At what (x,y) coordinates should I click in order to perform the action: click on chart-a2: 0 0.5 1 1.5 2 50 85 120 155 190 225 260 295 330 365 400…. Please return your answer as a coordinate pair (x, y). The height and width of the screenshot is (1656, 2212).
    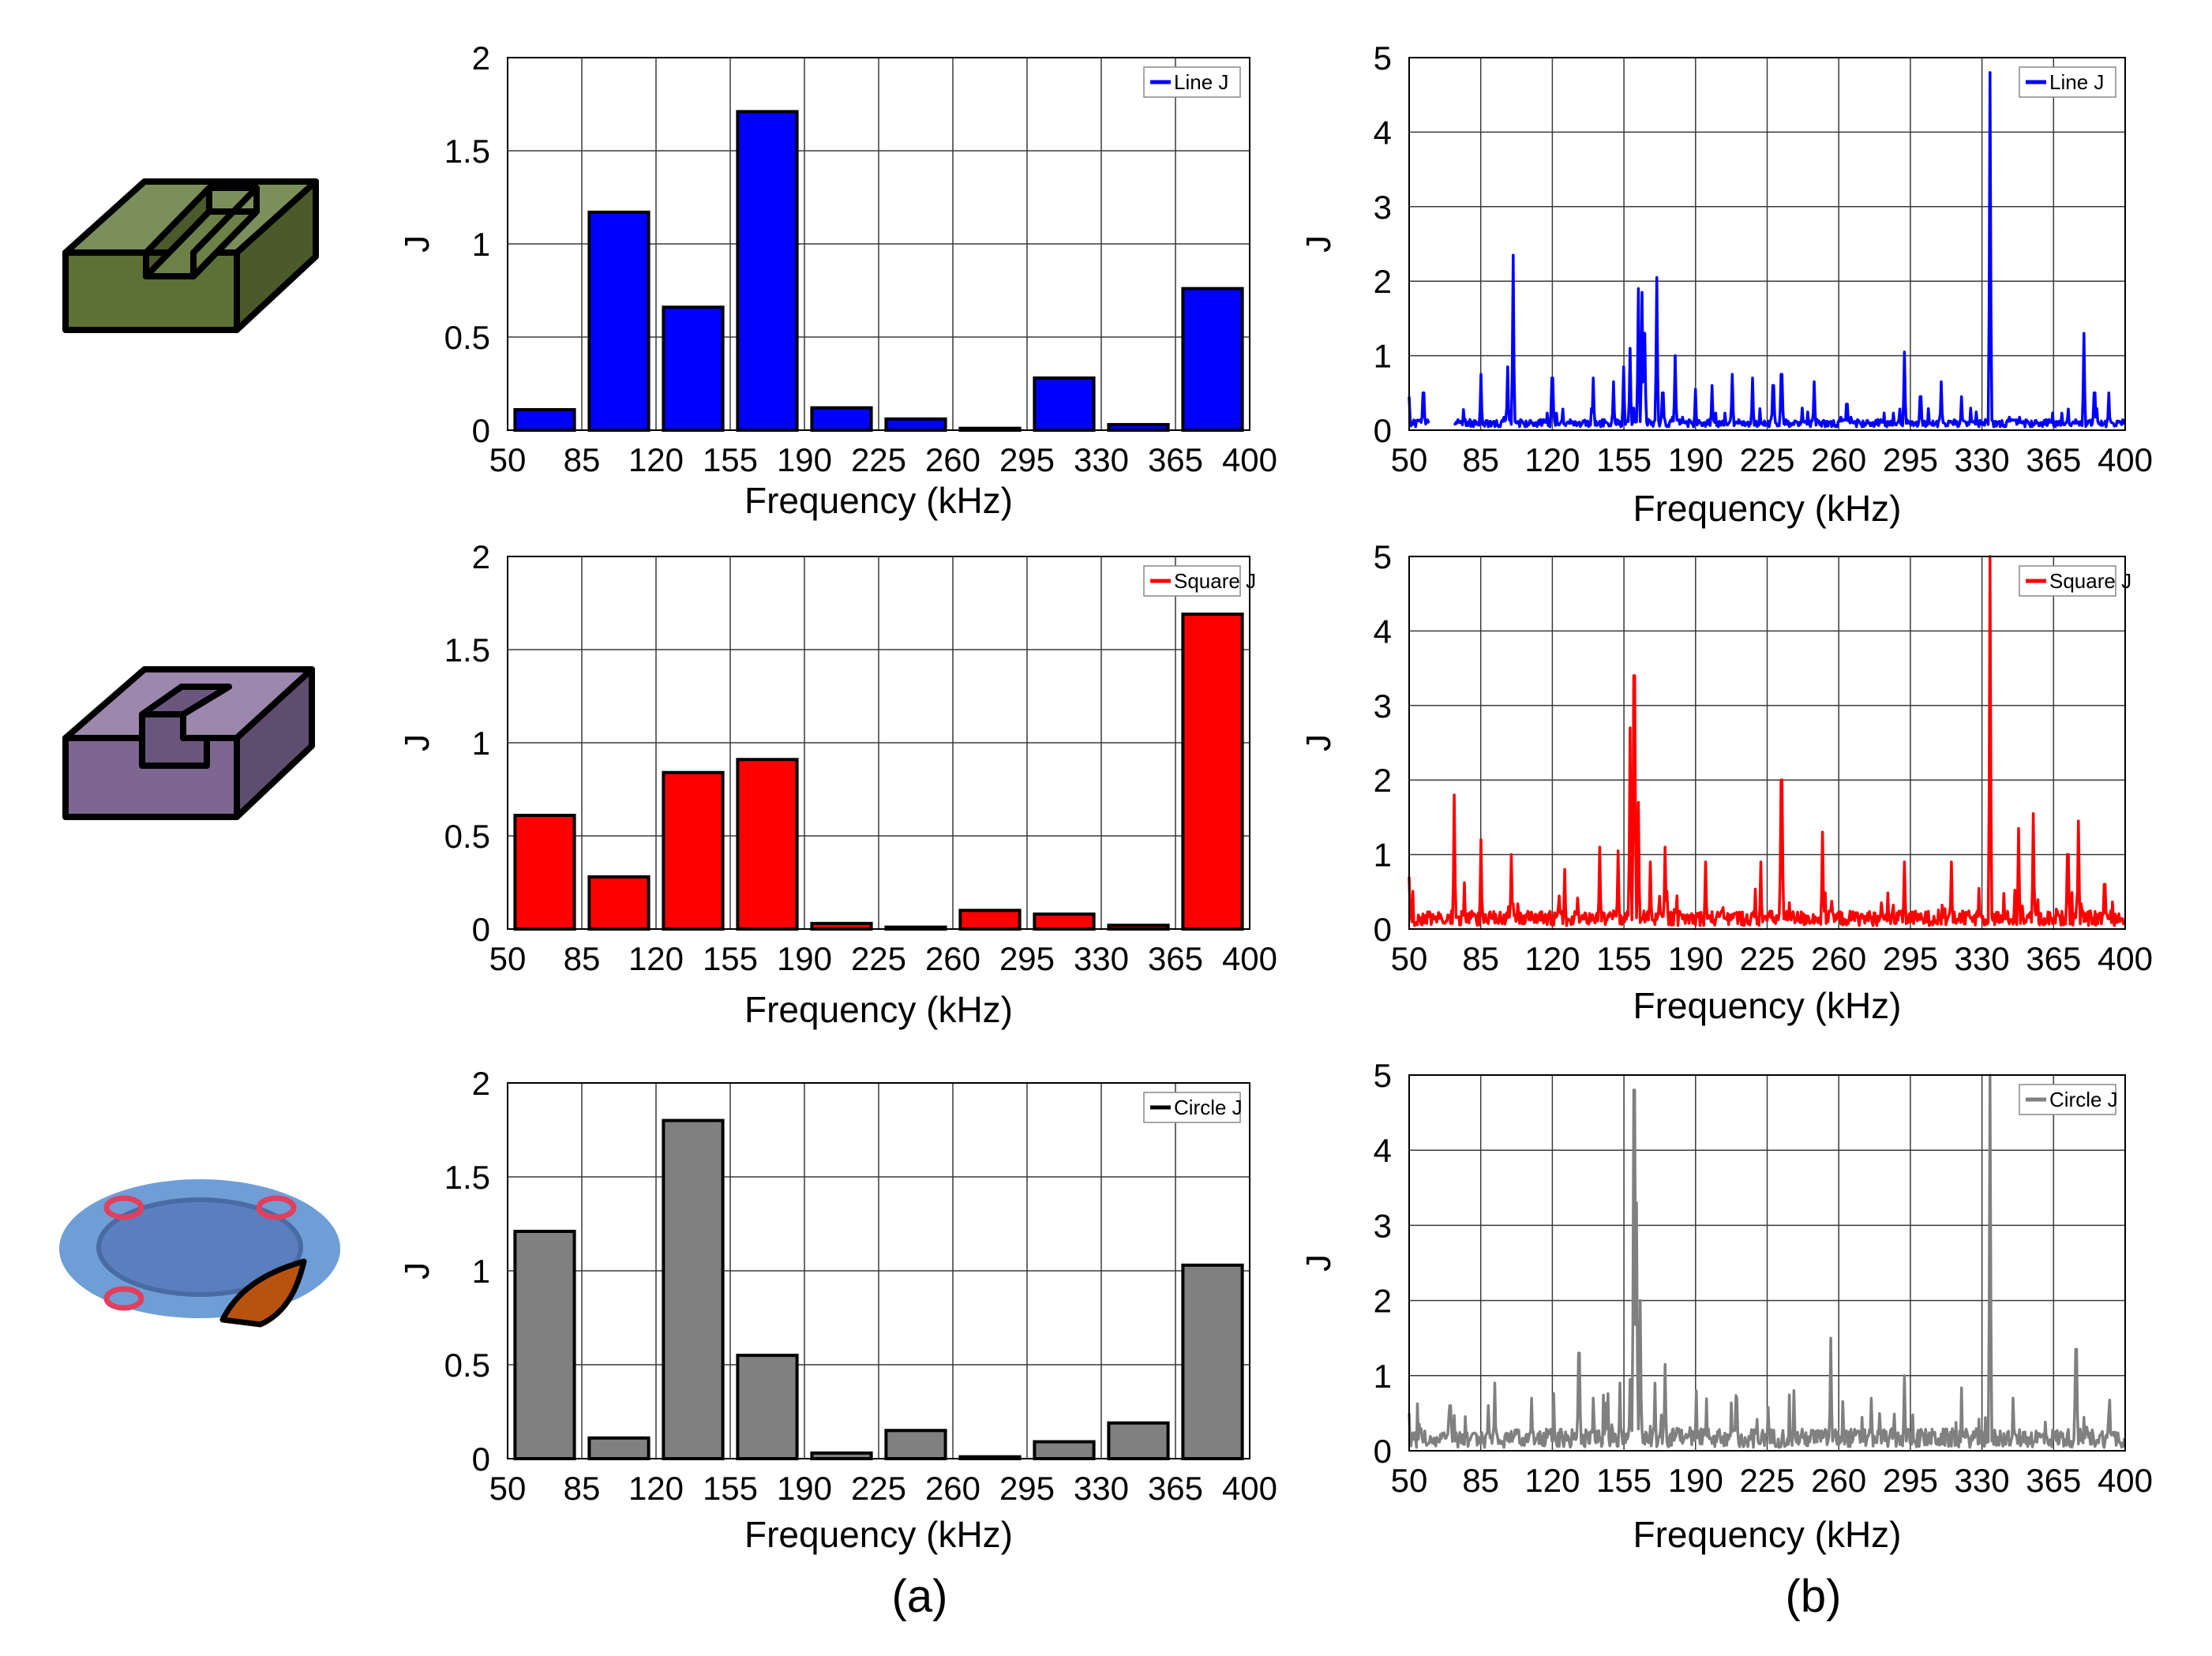
    Looking at the image, I should click on (837, 784).